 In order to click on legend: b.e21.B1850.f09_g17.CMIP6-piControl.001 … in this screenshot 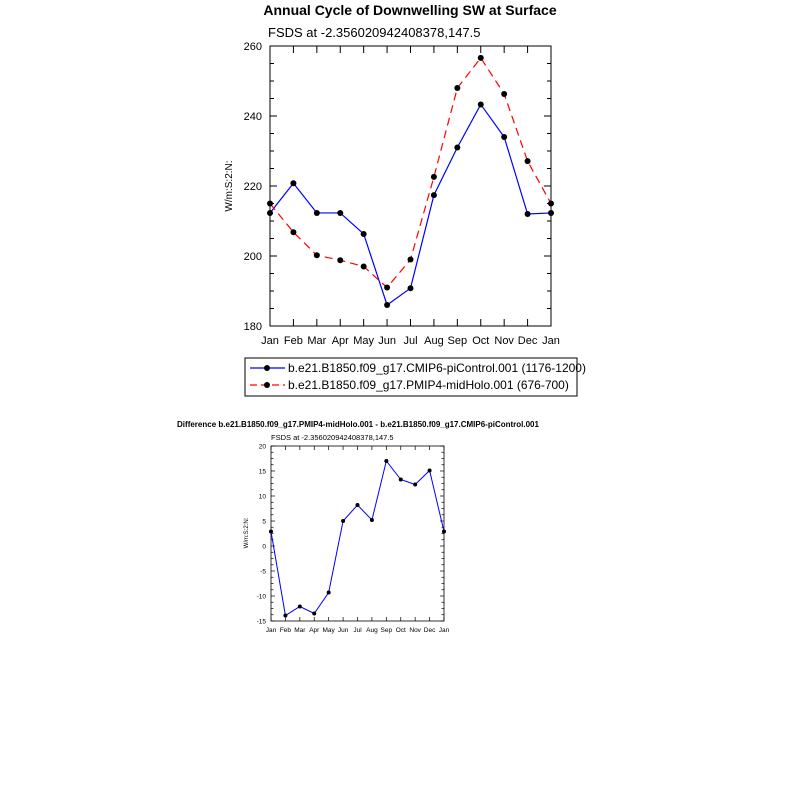, I will do `click(415, 377)`.